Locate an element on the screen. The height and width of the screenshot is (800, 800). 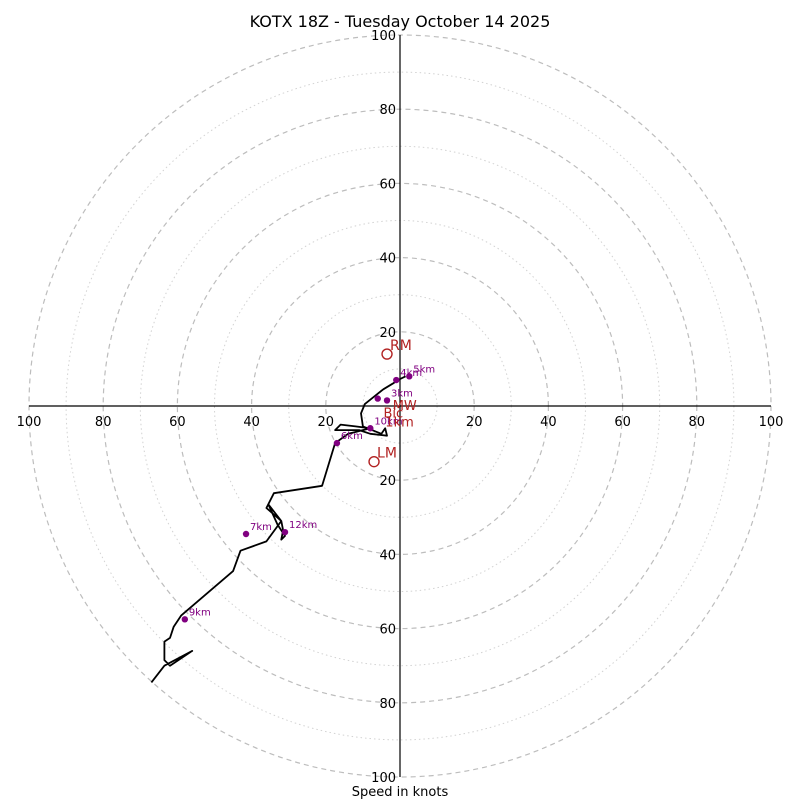
height-marker-label: 12km is located at coordinates (303, 525).